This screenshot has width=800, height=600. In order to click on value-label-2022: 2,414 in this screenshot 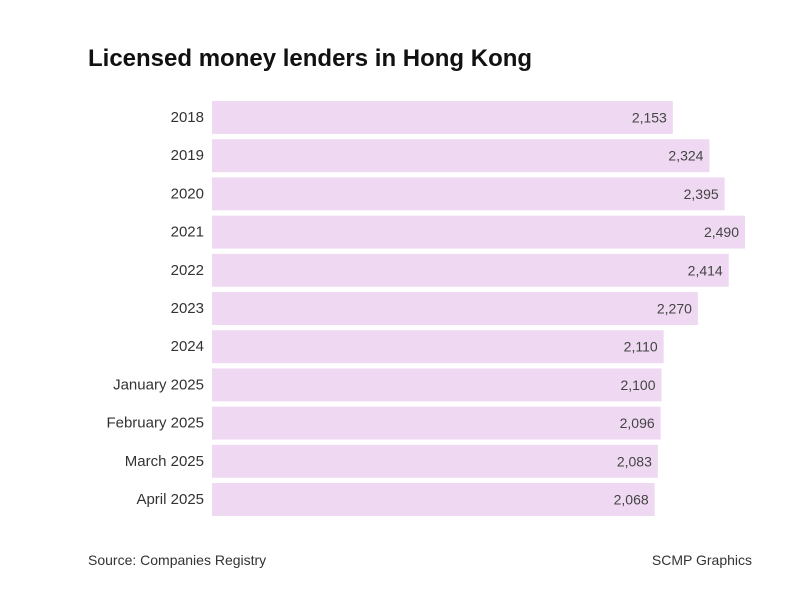, I will do `click(705, 270)`.